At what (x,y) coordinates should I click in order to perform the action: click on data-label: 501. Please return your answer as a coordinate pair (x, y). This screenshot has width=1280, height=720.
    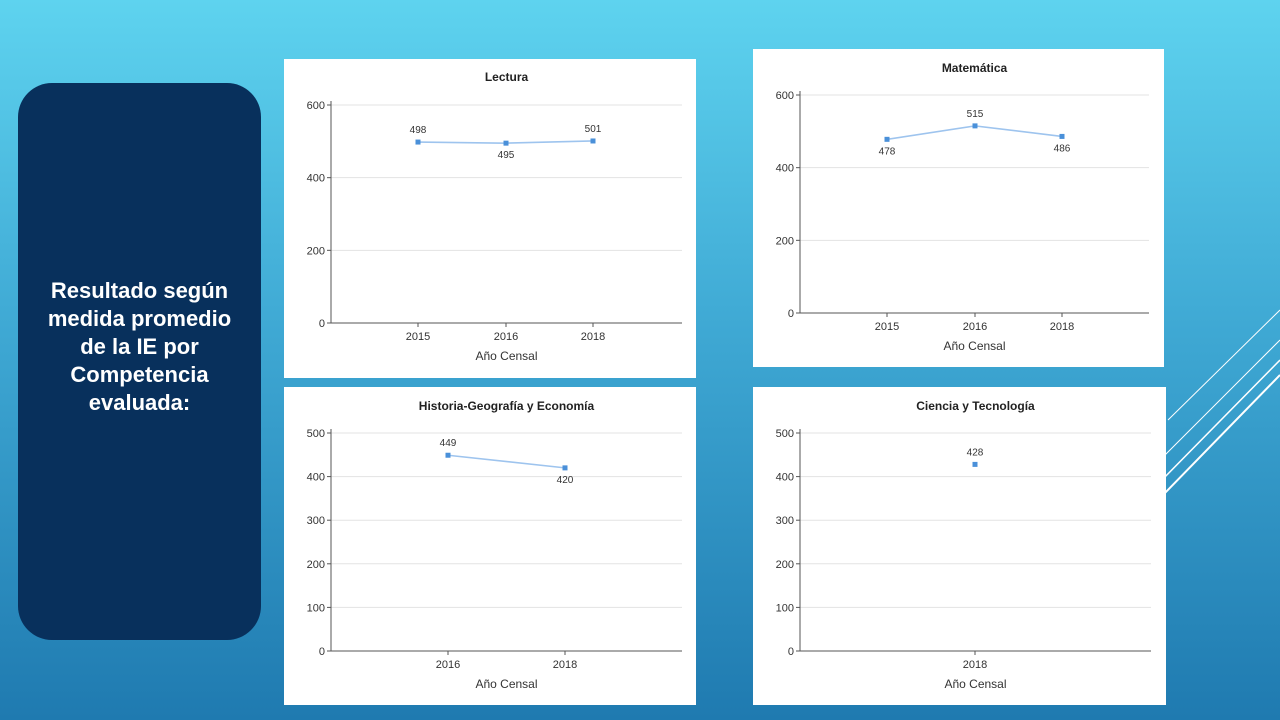
    Looking at the image, I should click on (593, 129).